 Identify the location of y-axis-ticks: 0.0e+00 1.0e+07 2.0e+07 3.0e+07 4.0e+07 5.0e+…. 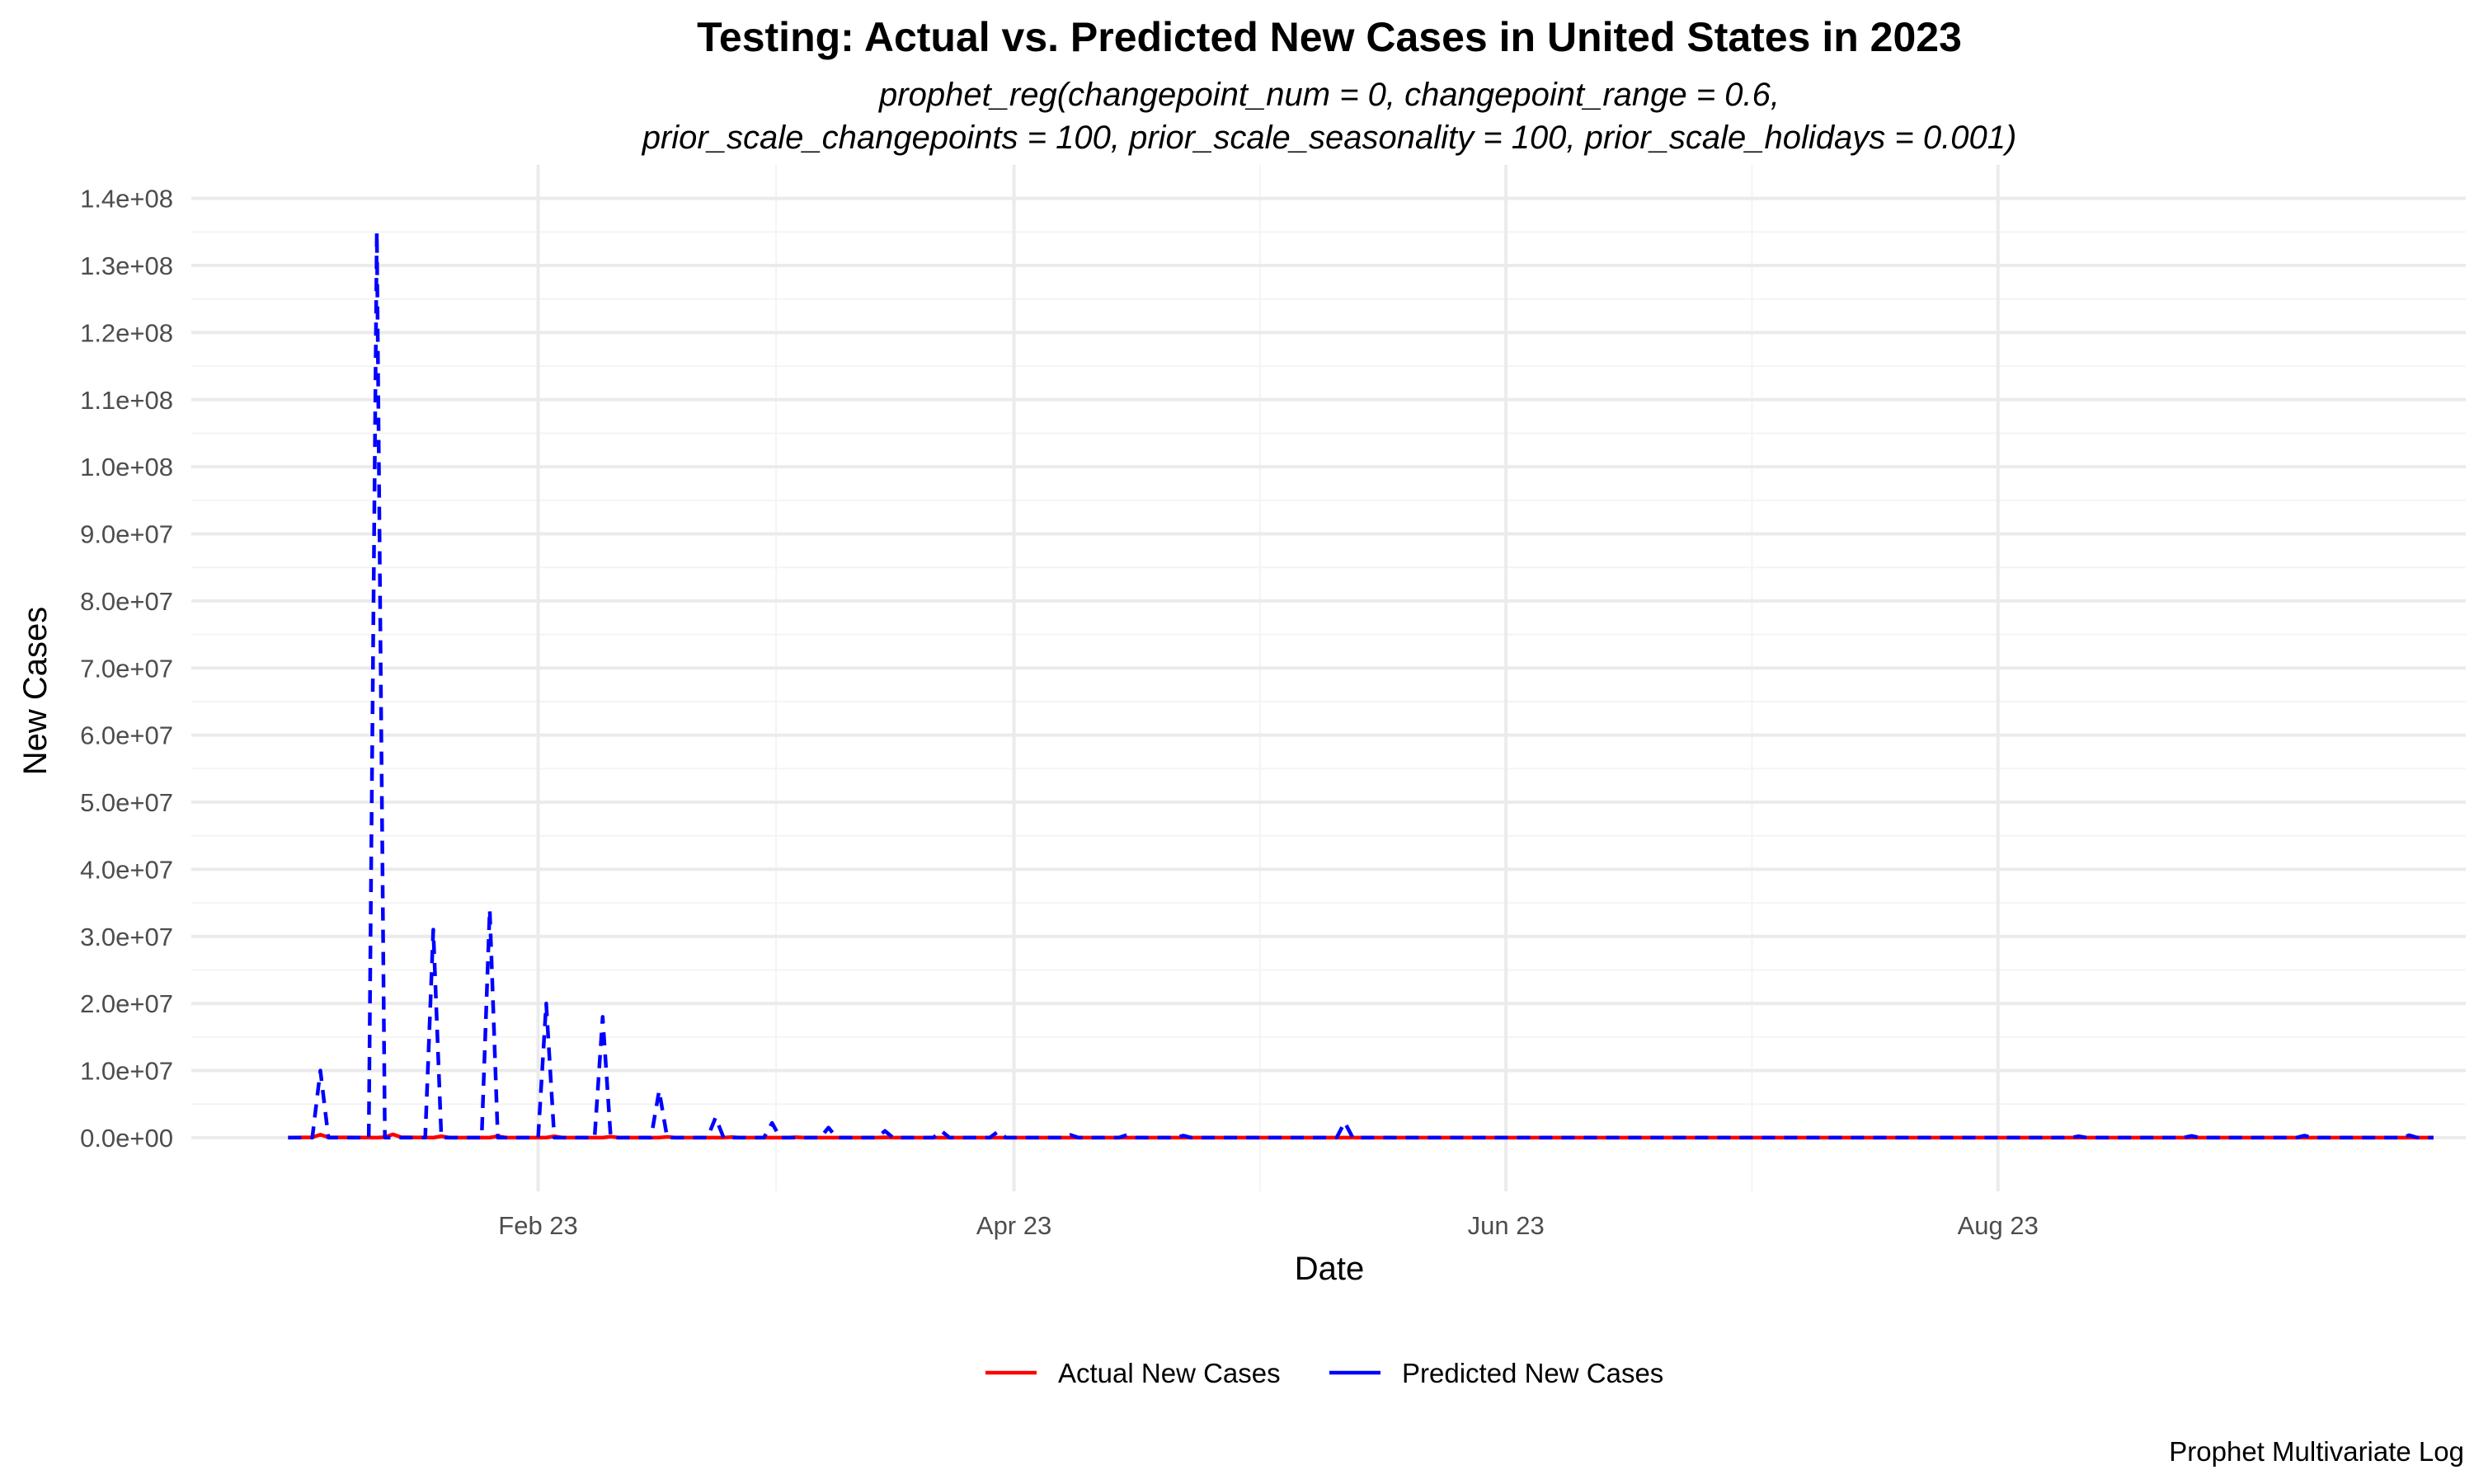
(126, 669).